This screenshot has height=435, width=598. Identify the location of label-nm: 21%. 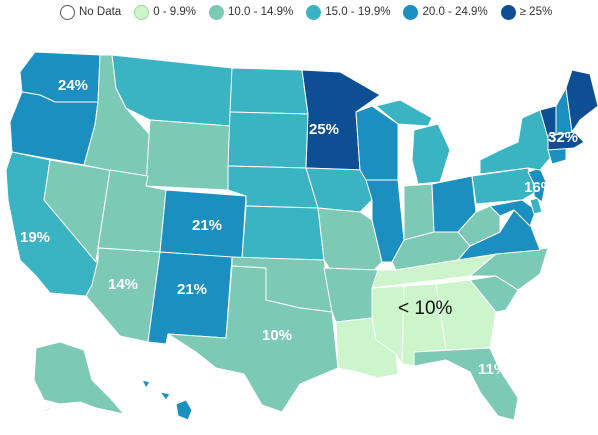
(192, 289).